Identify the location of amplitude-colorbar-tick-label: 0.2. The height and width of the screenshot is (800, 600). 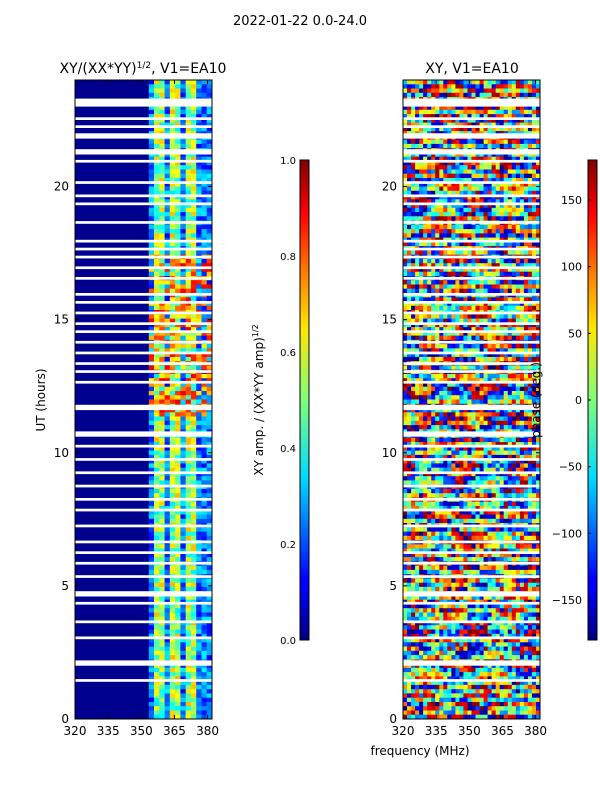
(288, 545).